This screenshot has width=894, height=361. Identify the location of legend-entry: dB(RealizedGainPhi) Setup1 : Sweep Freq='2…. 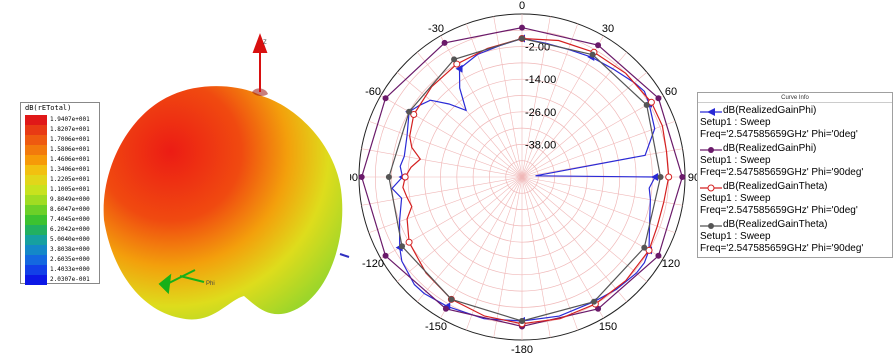
(795, 123).